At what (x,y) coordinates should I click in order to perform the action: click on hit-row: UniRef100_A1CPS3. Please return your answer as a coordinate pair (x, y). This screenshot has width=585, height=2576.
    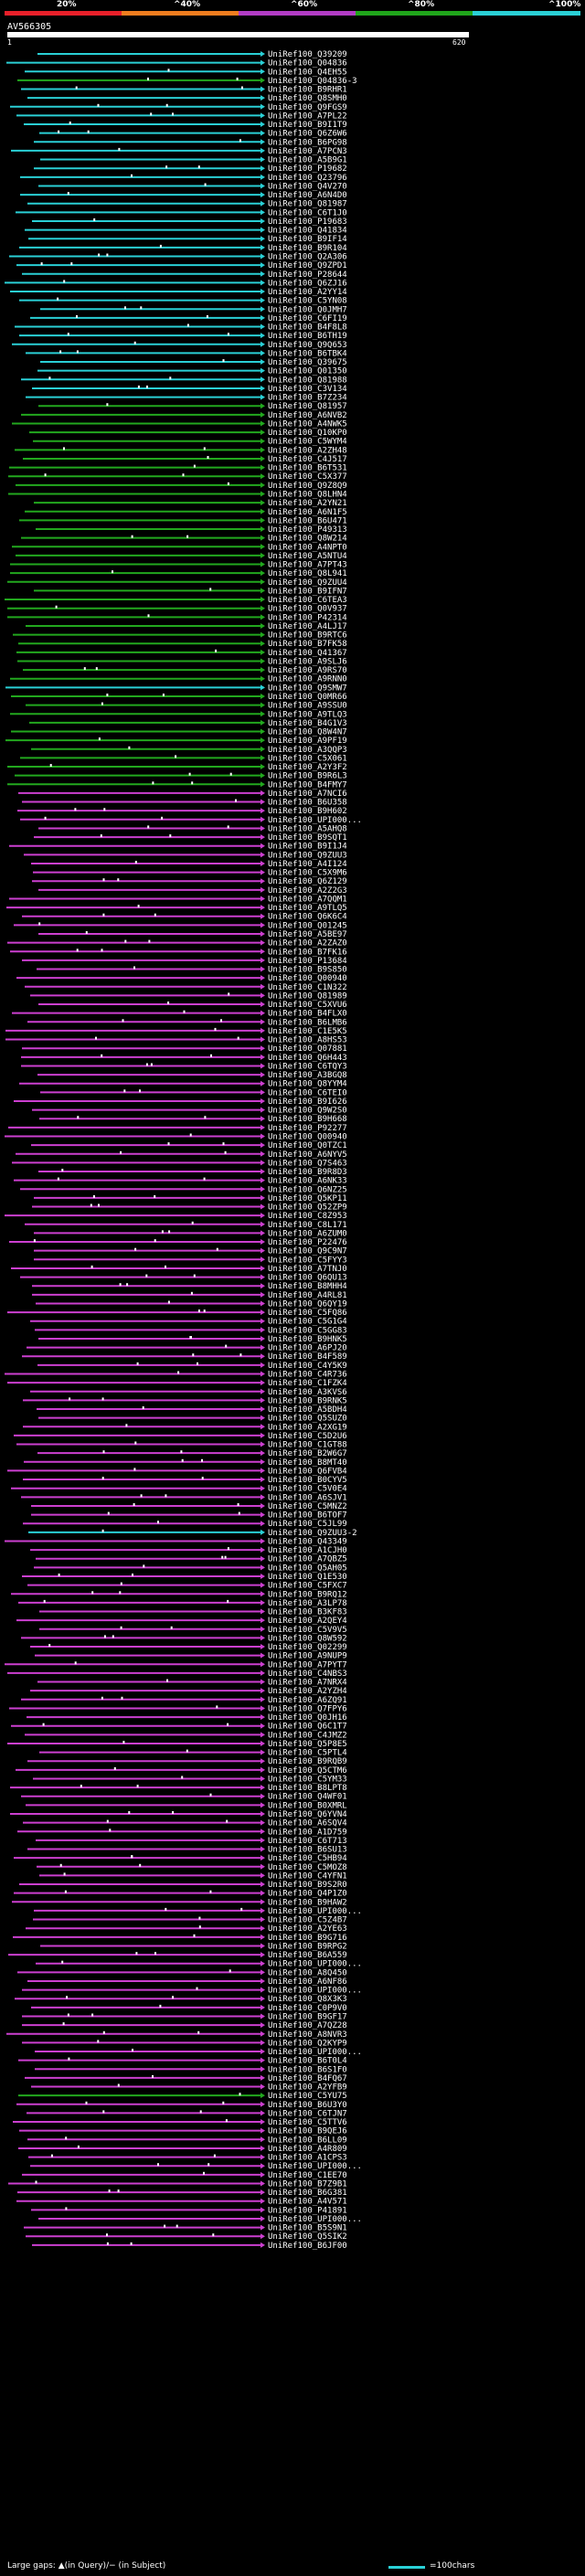
    Looking at the image, I should click on (187, 2158).